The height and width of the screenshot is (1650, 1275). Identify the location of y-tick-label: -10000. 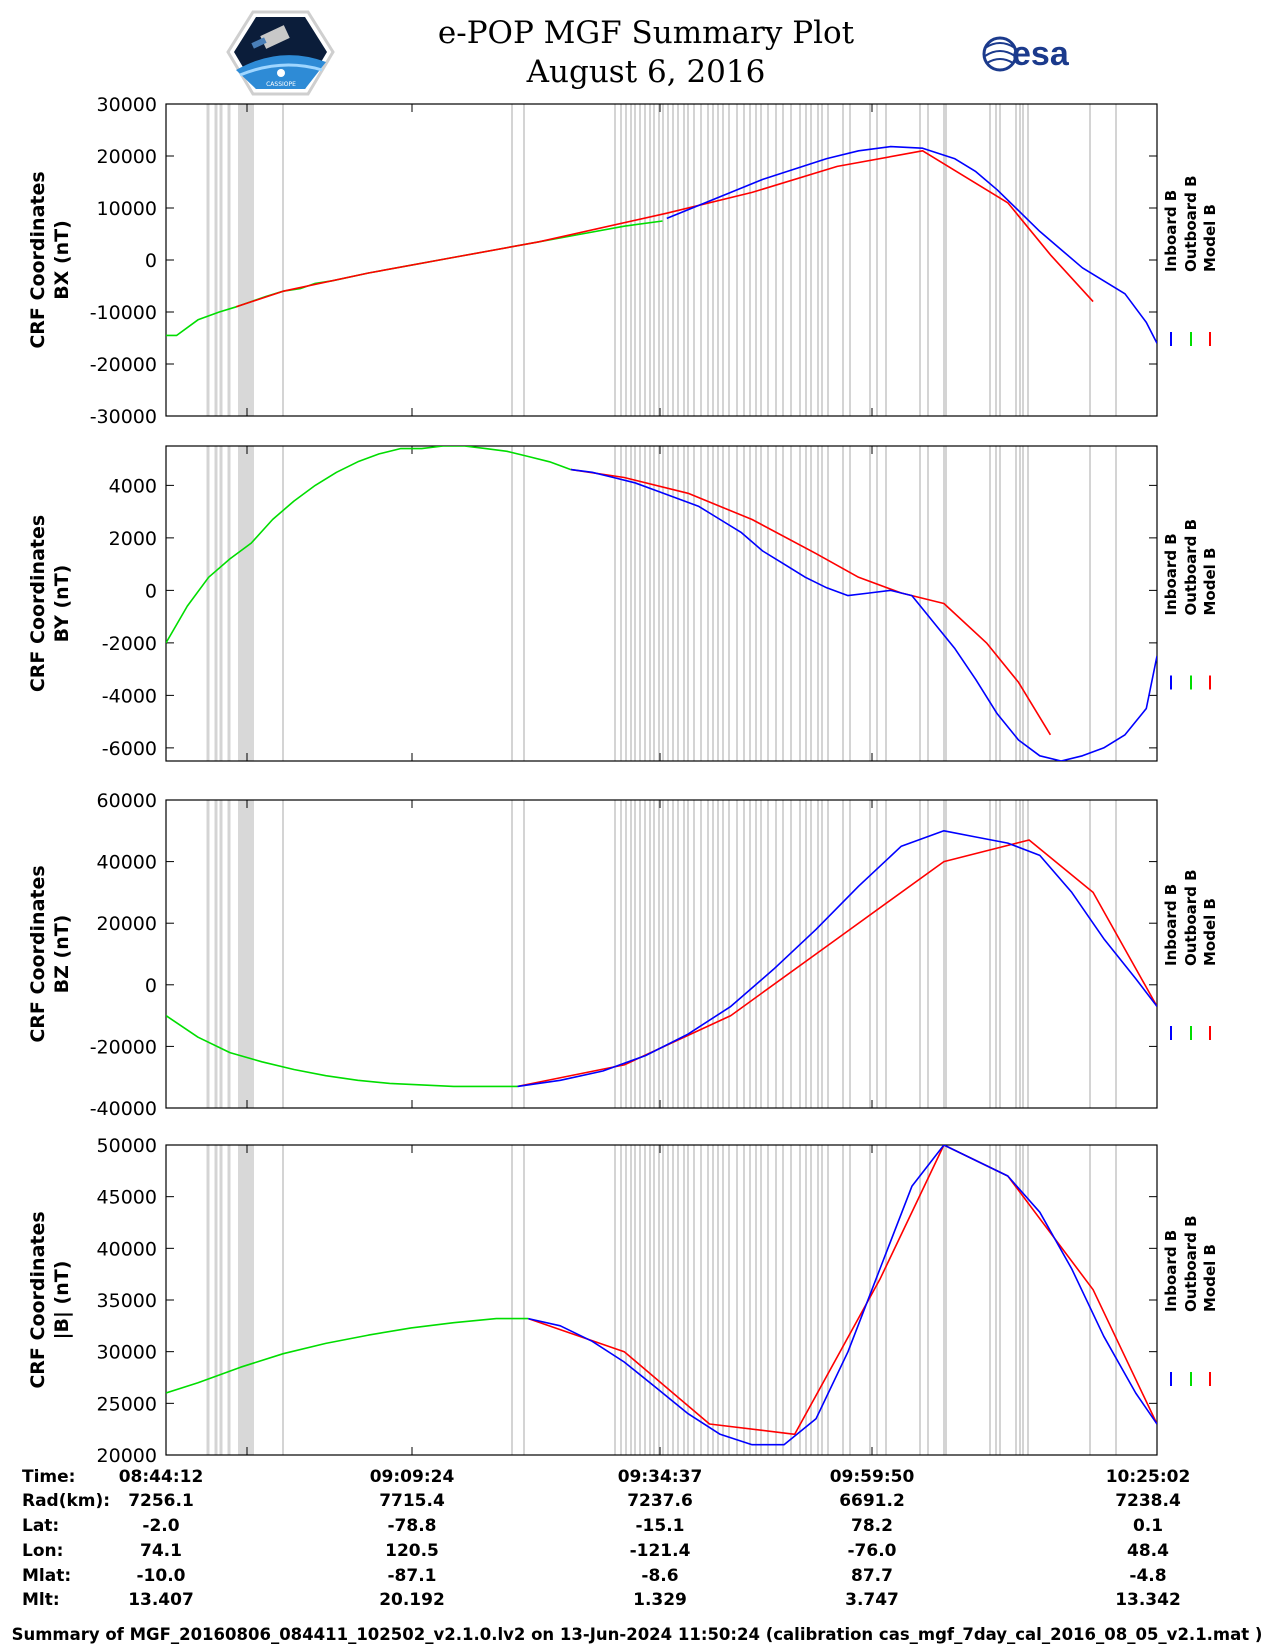
(123, 313).